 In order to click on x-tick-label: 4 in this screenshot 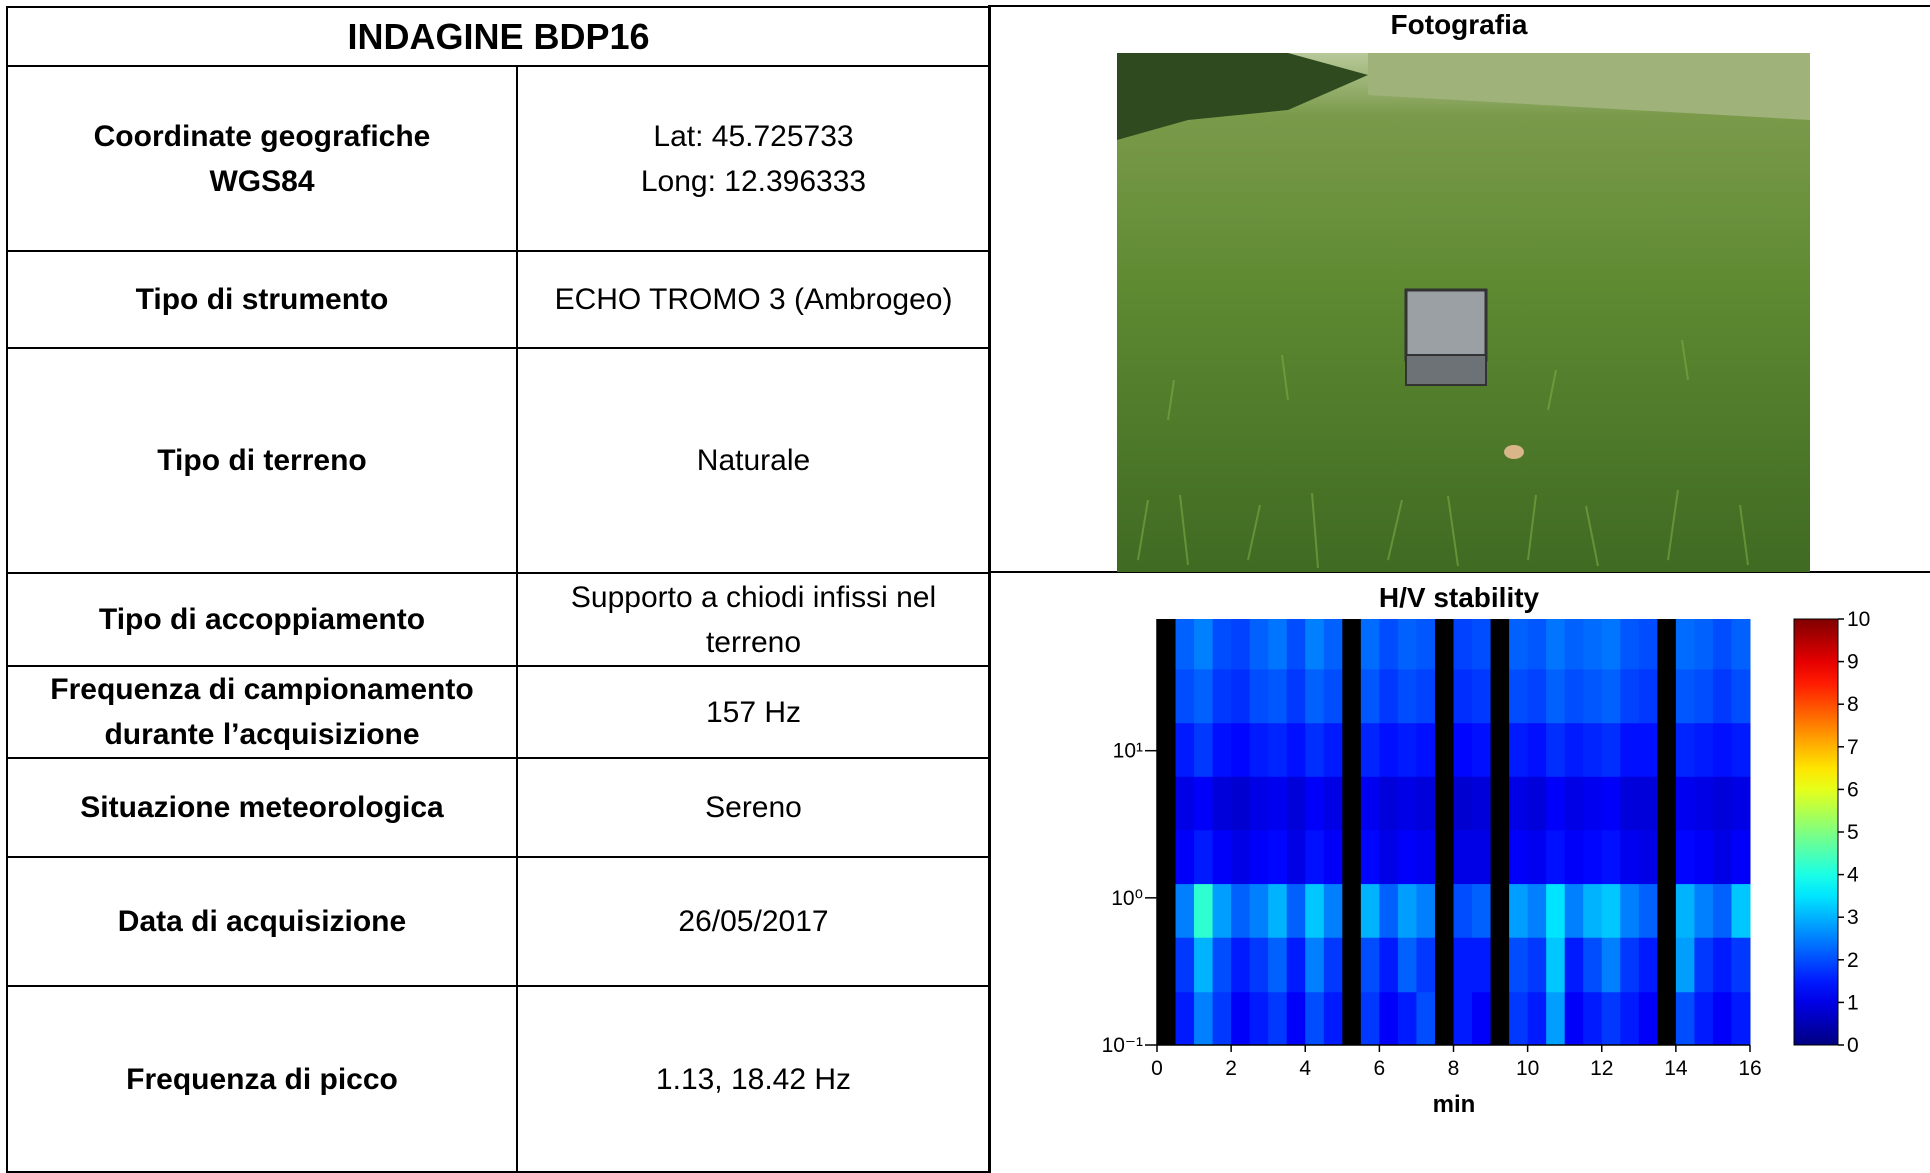, I will do `click(1305, 1068)`.